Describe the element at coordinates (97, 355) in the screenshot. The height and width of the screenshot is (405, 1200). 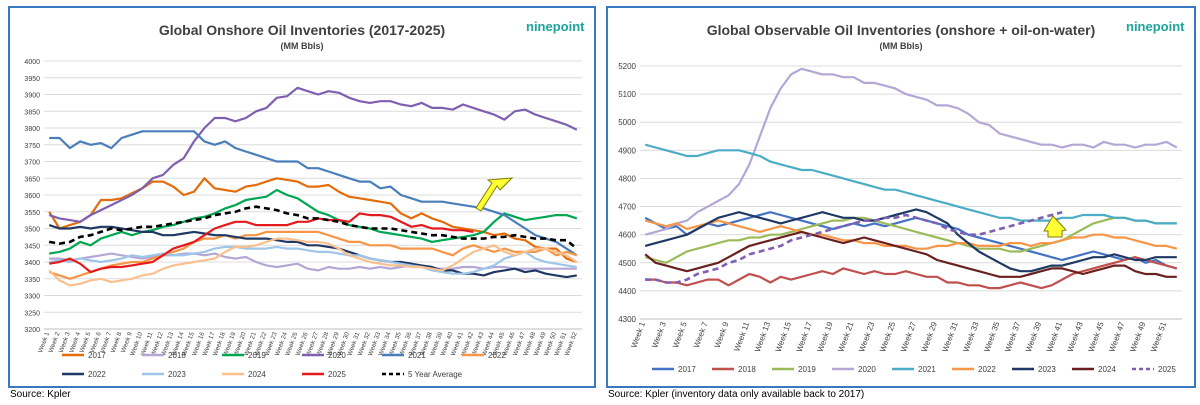
I see `legend-label: 2017` at that location.